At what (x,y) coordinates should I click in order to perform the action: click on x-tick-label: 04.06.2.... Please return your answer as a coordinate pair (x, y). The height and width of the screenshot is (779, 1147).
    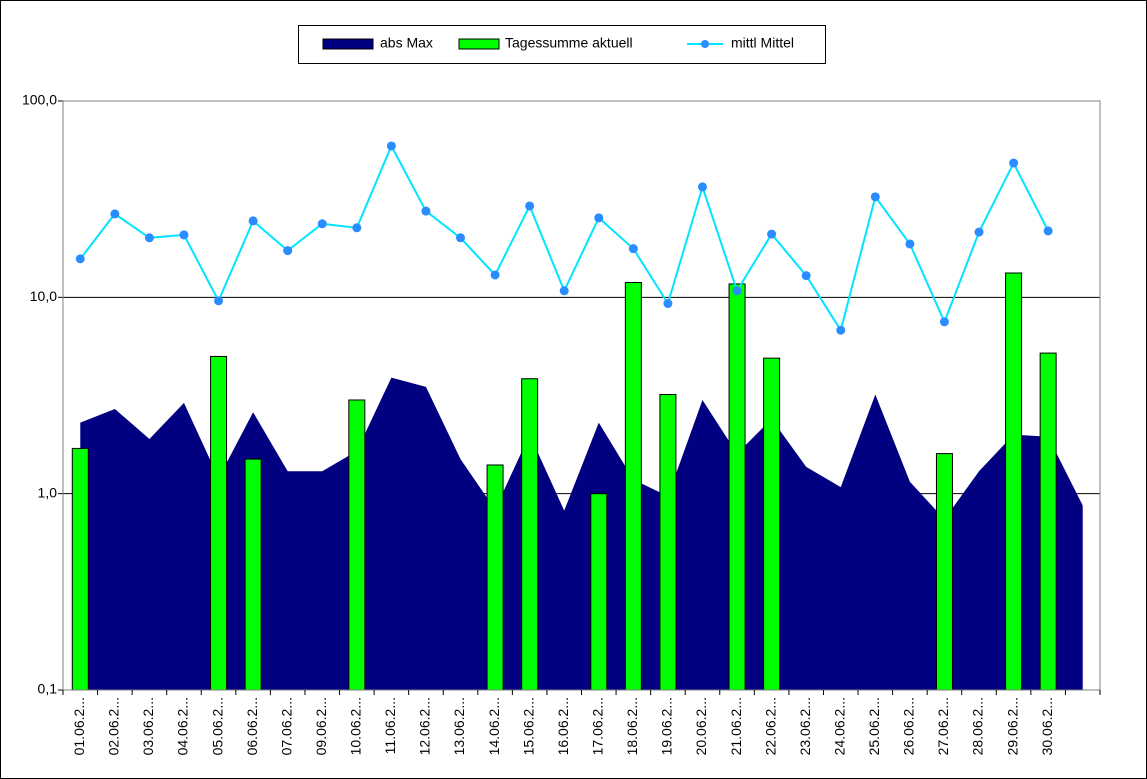
    Looking at the image, I should click on (183, 726).